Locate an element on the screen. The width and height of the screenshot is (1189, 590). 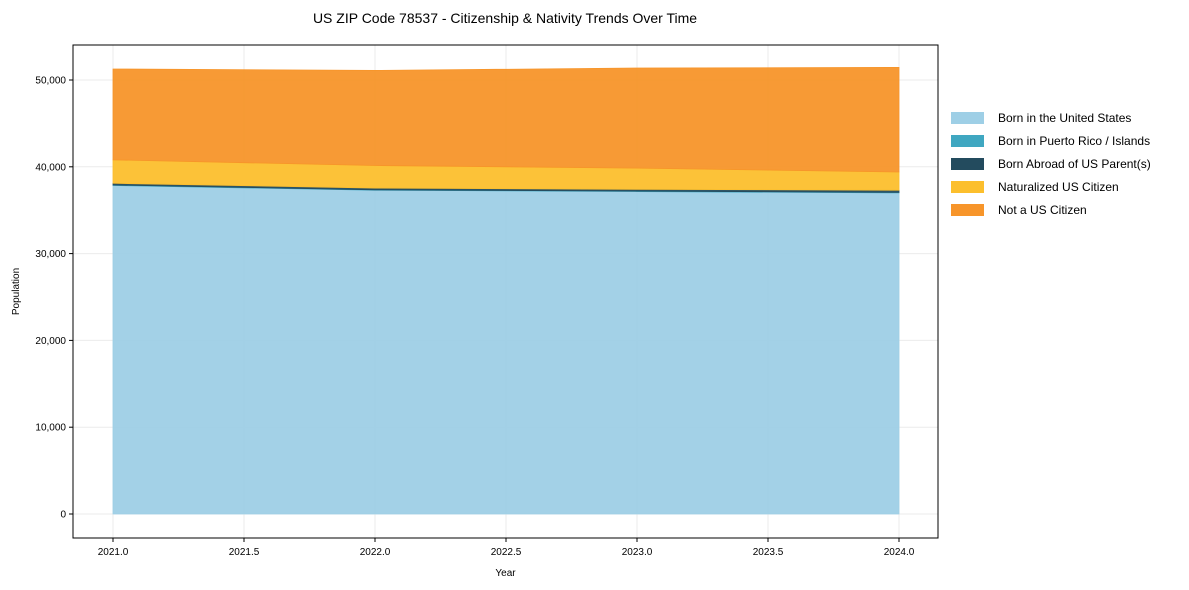
legend-label: Not a US Citizen is located at coordinates (1042, 209).